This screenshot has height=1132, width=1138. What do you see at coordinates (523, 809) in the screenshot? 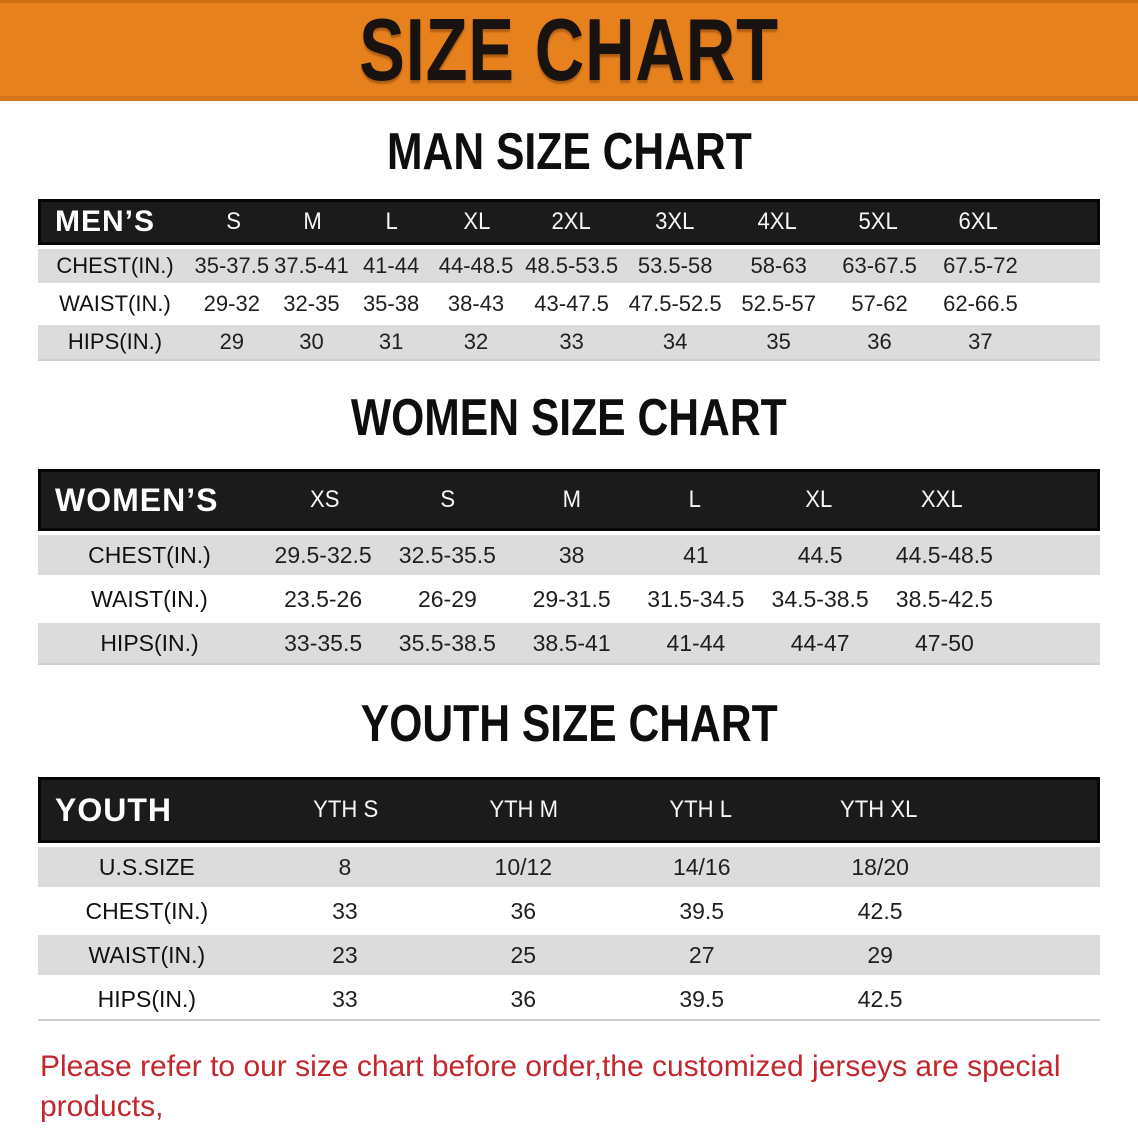
I see `size-column-header: YTH M` at bounding box center [523, 809].